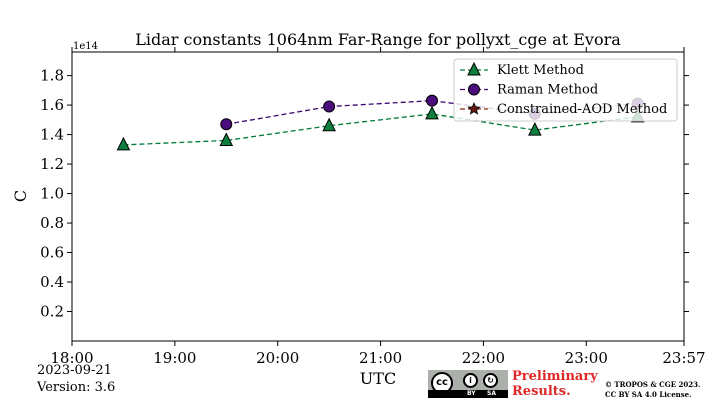  I want to click on y-tick-label: 1.2, so click(52, 164).